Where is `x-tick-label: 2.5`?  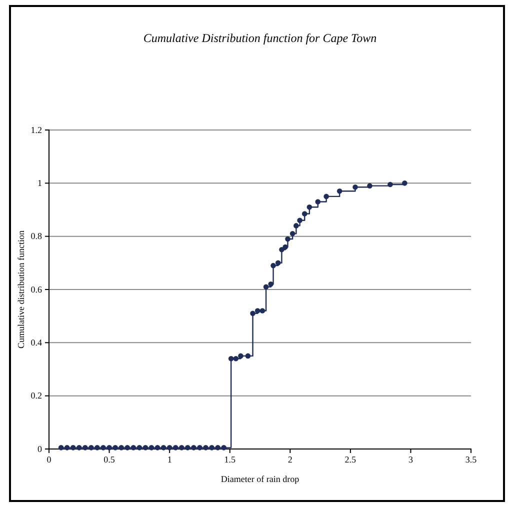 x-tick-label: 2.5 is located at coordinates (350, 459).